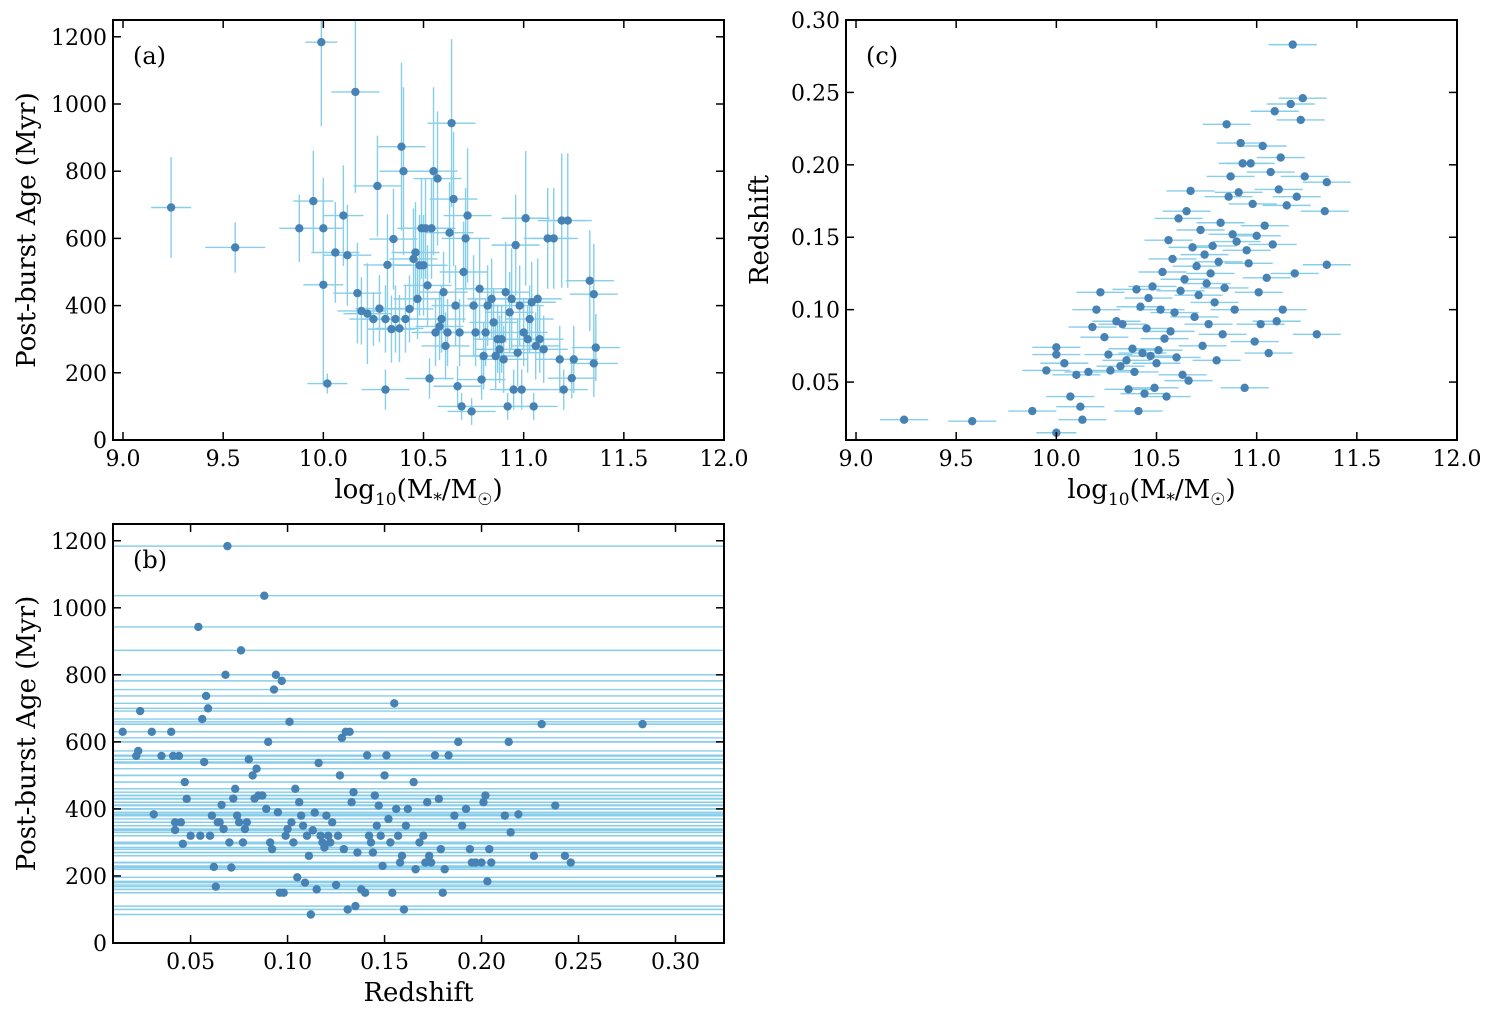  What do you see at coordinates (86, 676) in the screenshot?
I see `y-tick-label: 800` at bounding box center [86, 676].